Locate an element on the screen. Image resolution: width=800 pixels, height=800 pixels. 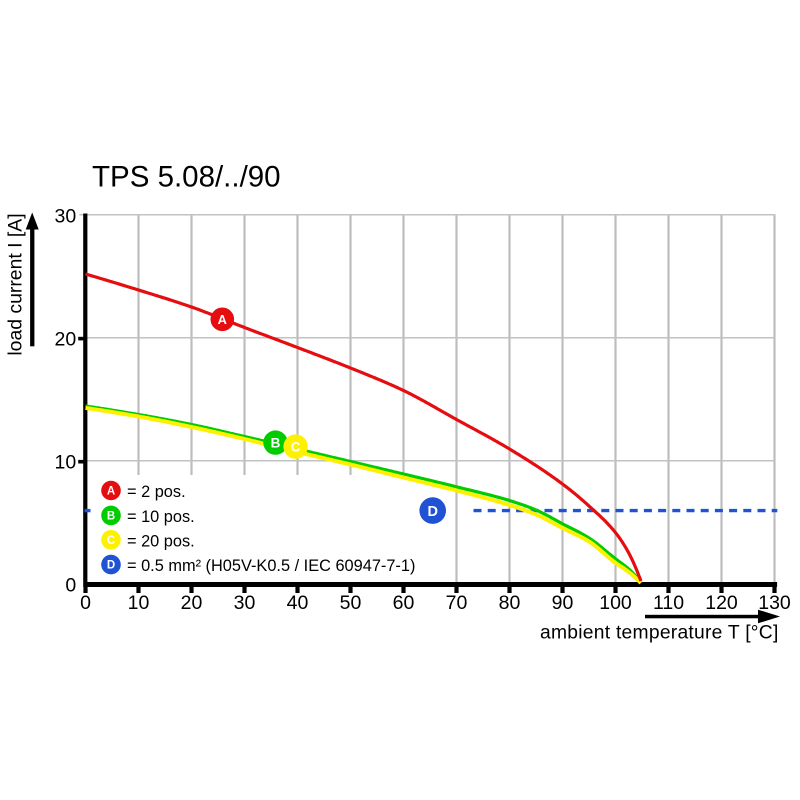
svg-text: 130 is located at coordinates (774, 603).